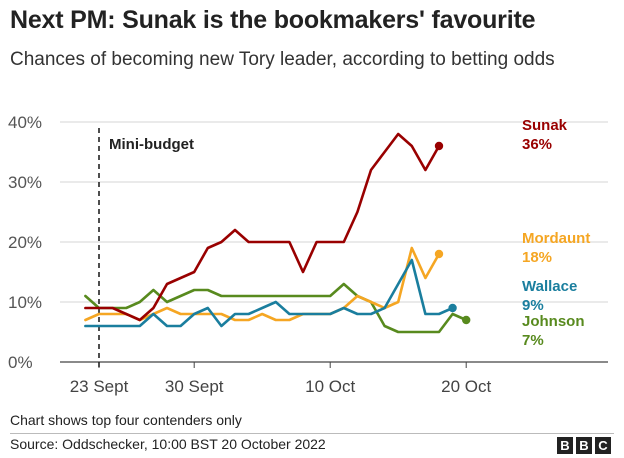 The width and height of the screenshot is (624, 458). Describe the element at coordinates (276, 308) in the screenshot. I see `series-line-johnson` at that location.